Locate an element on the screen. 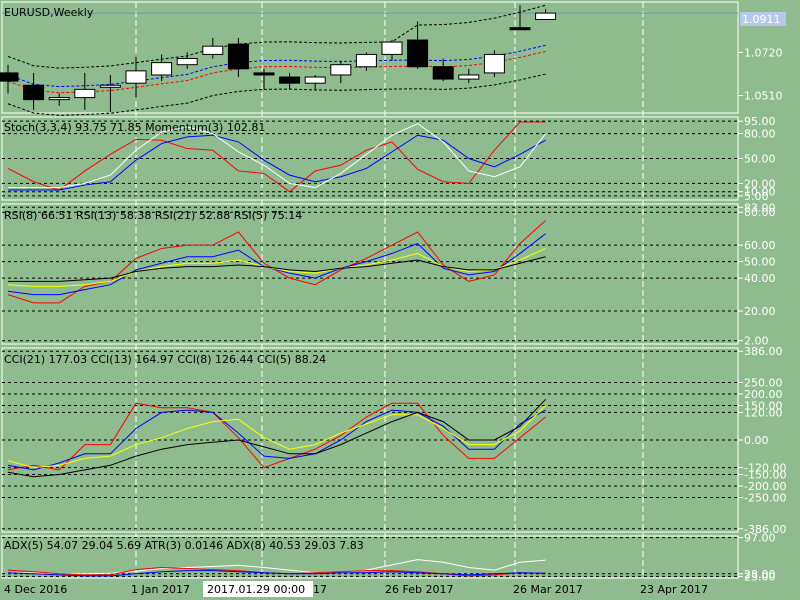 This screenshot has width=800, height=600. price-tag-bg is located at coordinates (763, 19).